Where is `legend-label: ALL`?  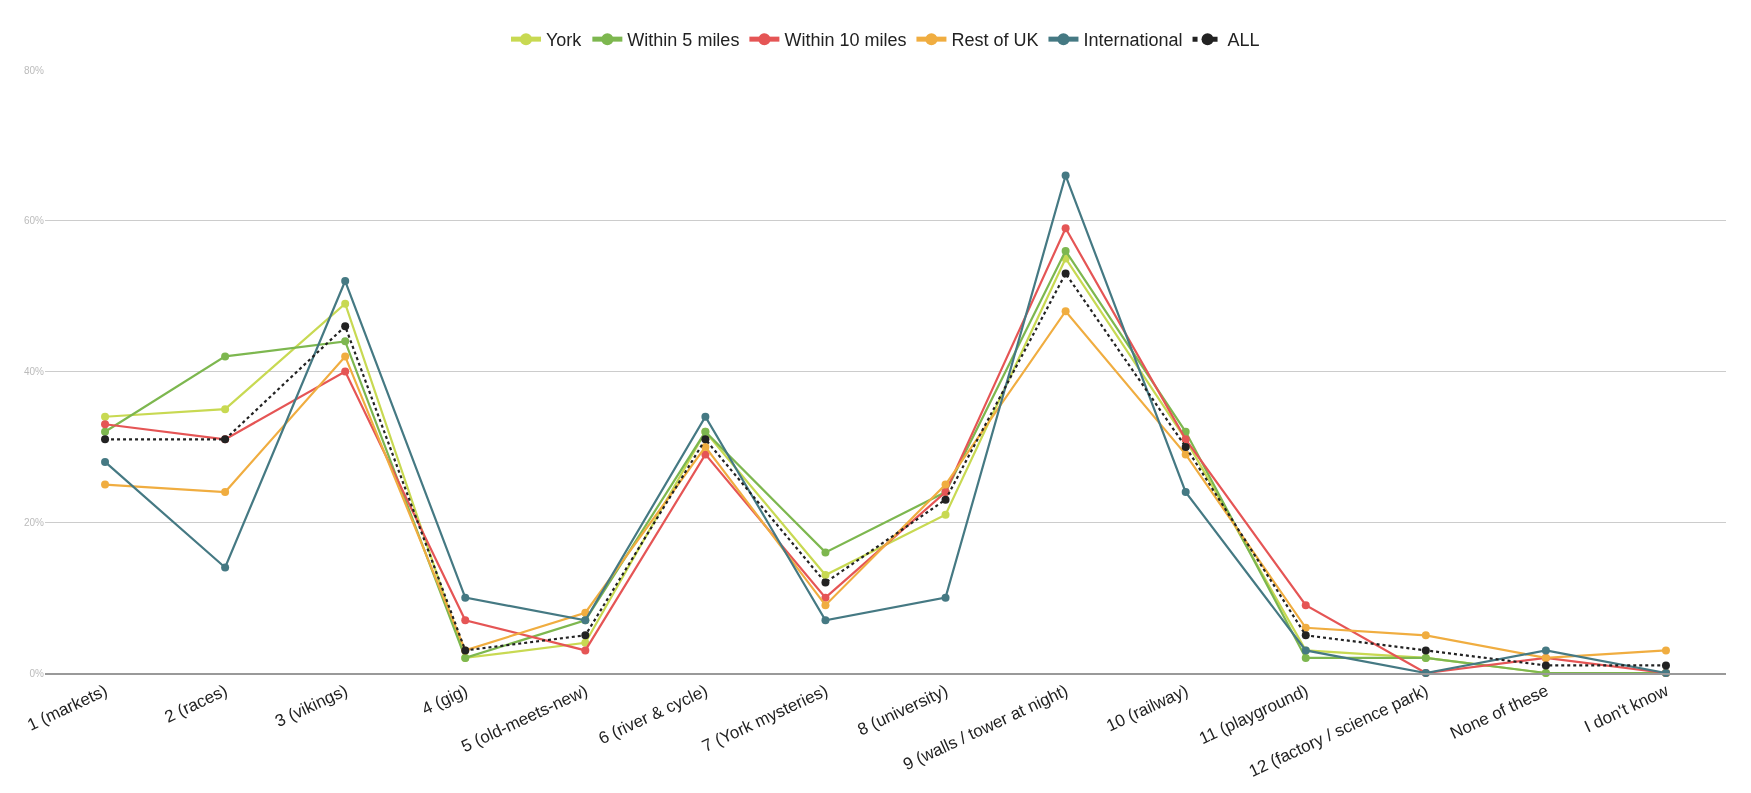
legend-label: ALL is located at coordinates (1243, 40).